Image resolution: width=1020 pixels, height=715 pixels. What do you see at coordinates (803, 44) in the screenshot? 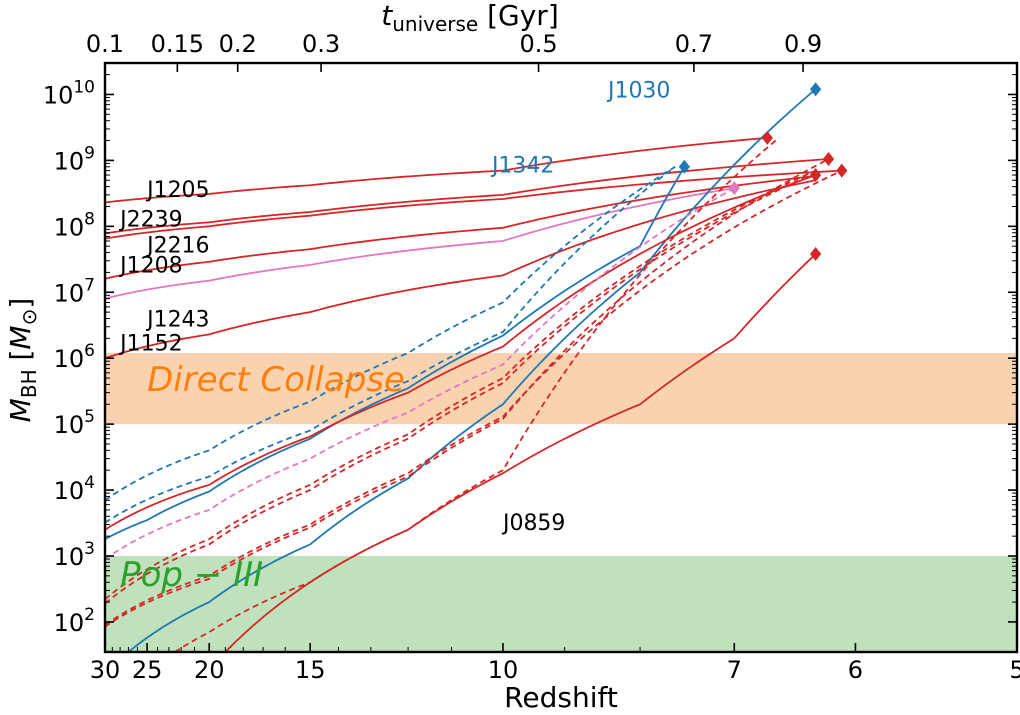
I see `top-tick-label-6: 0.9` at bounding box center [803, 44].